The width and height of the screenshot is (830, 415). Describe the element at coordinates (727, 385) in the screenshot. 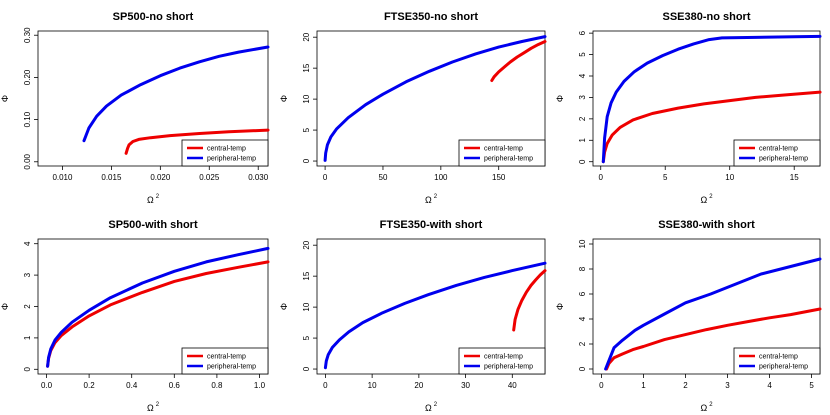

I see `x-tick-label: 3` at that location.